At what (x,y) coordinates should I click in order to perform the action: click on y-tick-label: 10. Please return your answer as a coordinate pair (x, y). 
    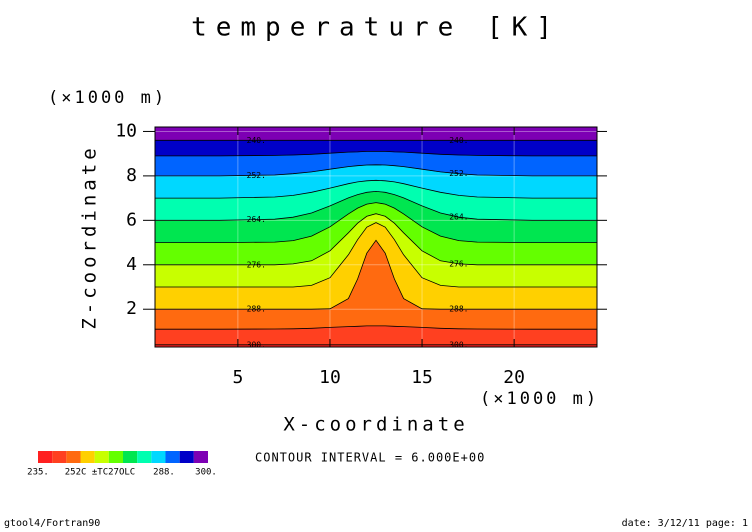
    Looking at the image, I should click on (126, 130).